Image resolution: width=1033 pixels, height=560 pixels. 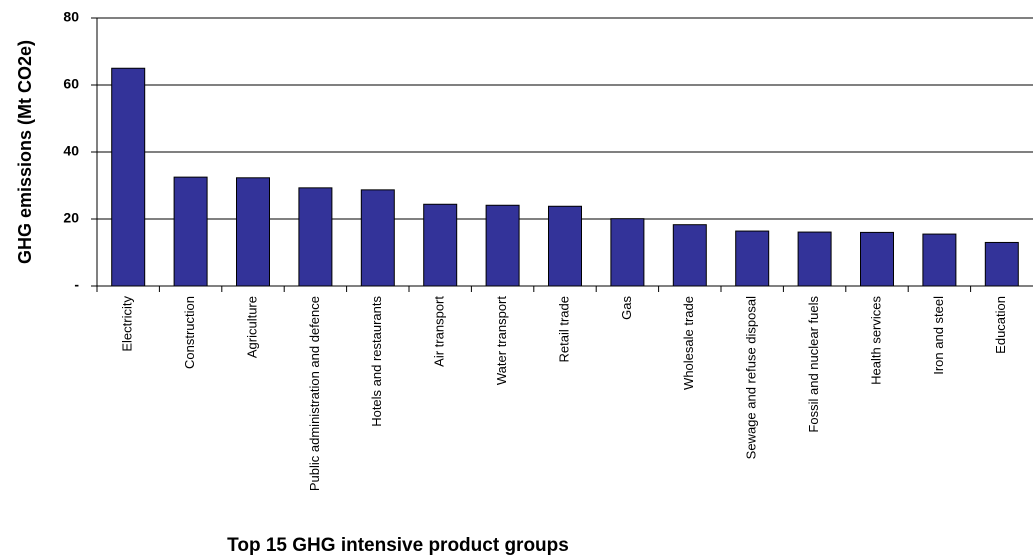 I want to click on x-tick-label: Wholesale trade, so click(x=688, y=343).